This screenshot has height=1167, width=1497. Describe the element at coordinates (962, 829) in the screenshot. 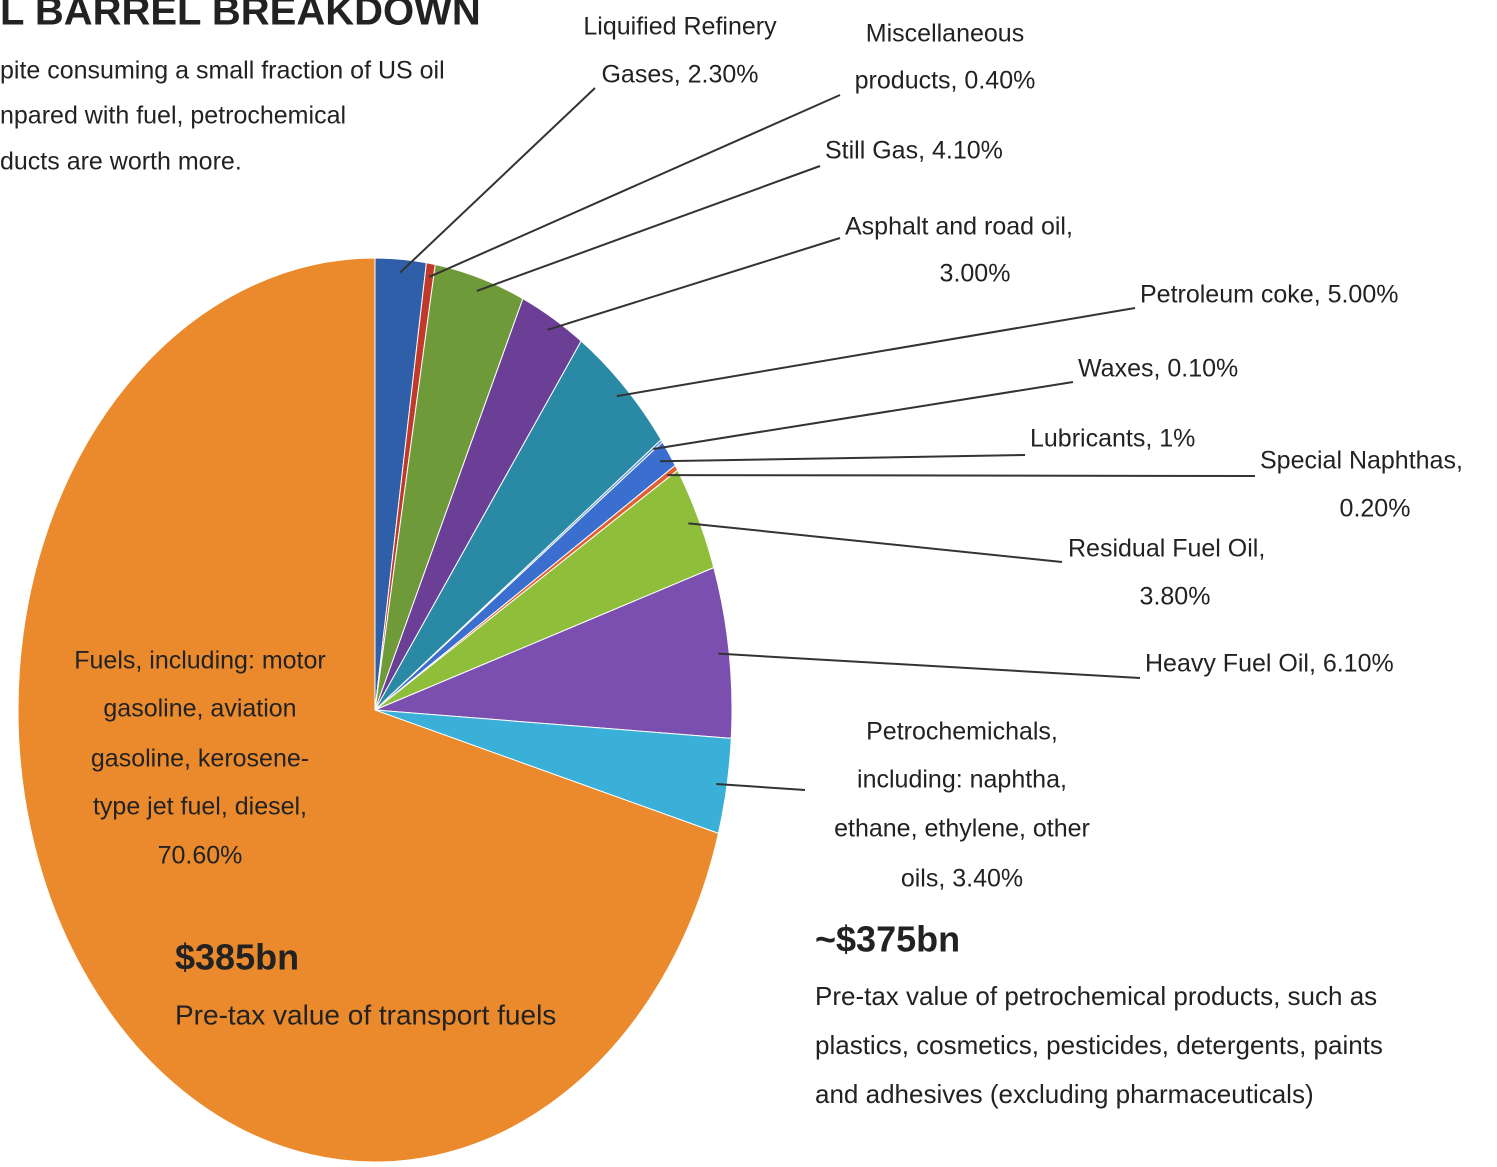

I see `slice-label: ethane, ethylene, other` at that location.